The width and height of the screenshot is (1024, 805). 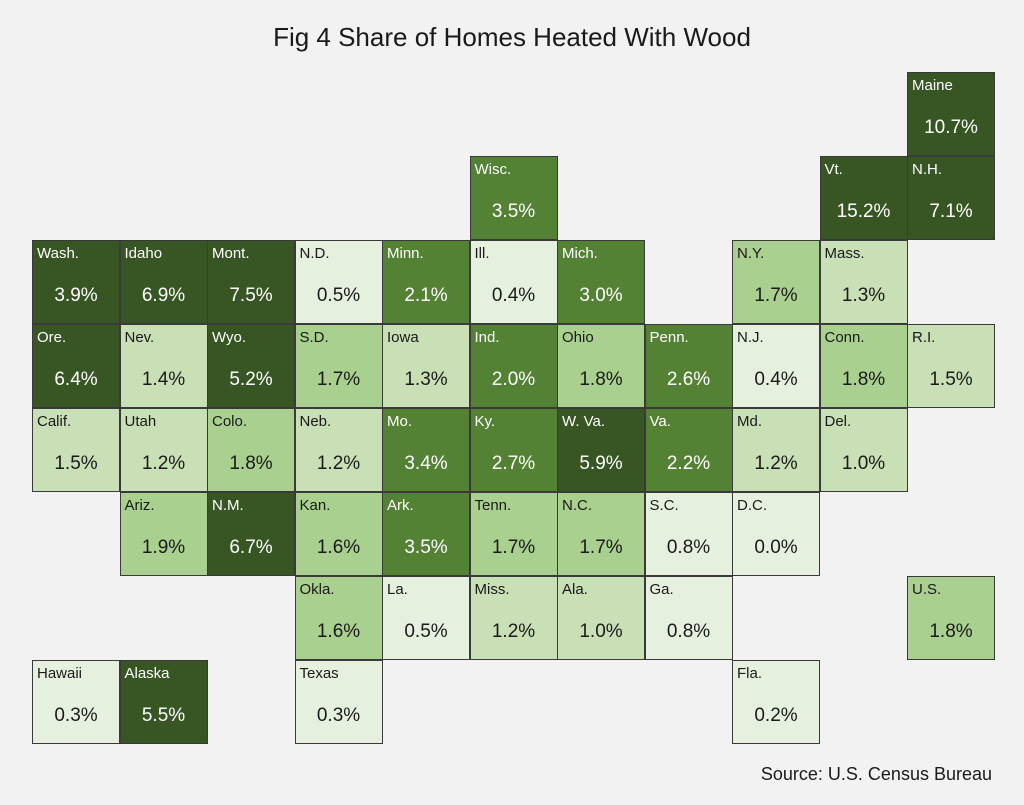 I want to click on tile-value: 2.1%, so click(x=426, y=295).